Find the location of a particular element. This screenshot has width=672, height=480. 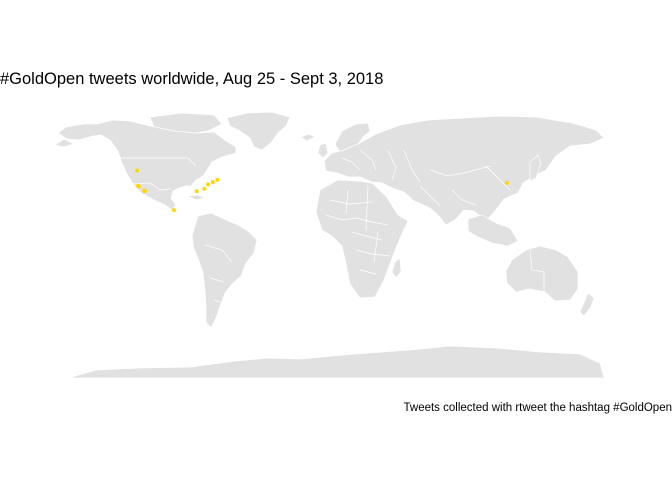

new-zealand is located at coordinates (587, 304).